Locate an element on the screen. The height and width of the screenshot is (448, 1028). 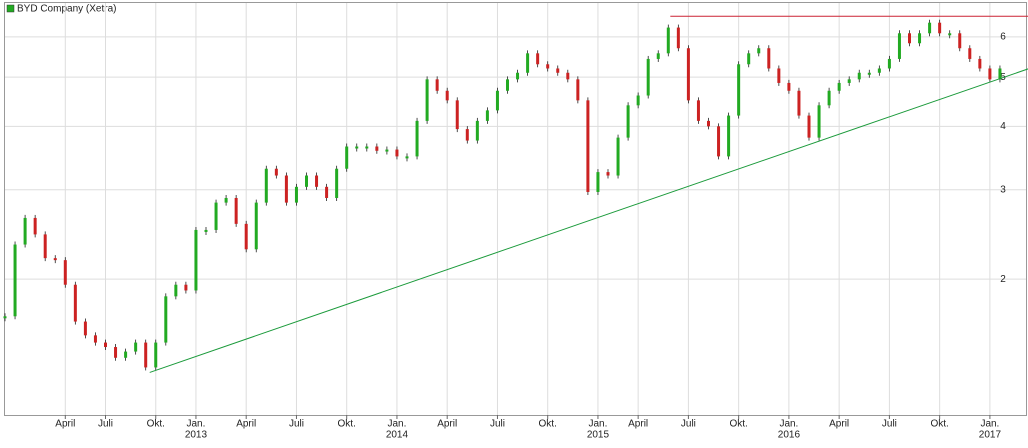
legend-swatch is located at coordinates (10, 8).